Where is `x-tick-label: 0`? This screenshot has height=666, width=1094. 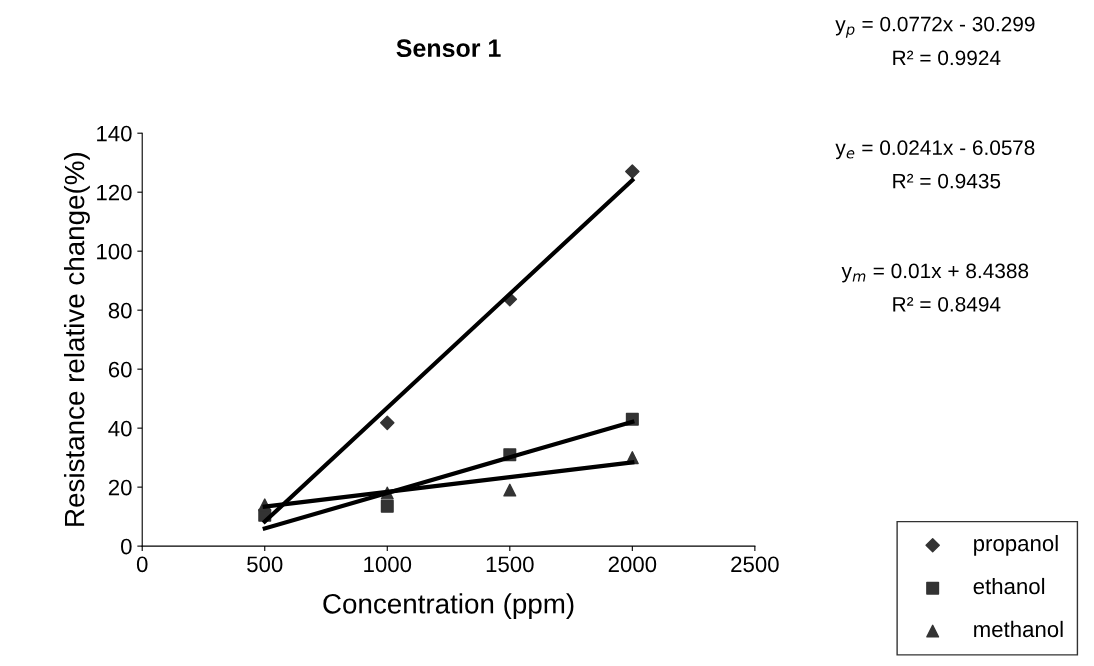 x-tick-label: 0 is located at coordinates (142, 564).